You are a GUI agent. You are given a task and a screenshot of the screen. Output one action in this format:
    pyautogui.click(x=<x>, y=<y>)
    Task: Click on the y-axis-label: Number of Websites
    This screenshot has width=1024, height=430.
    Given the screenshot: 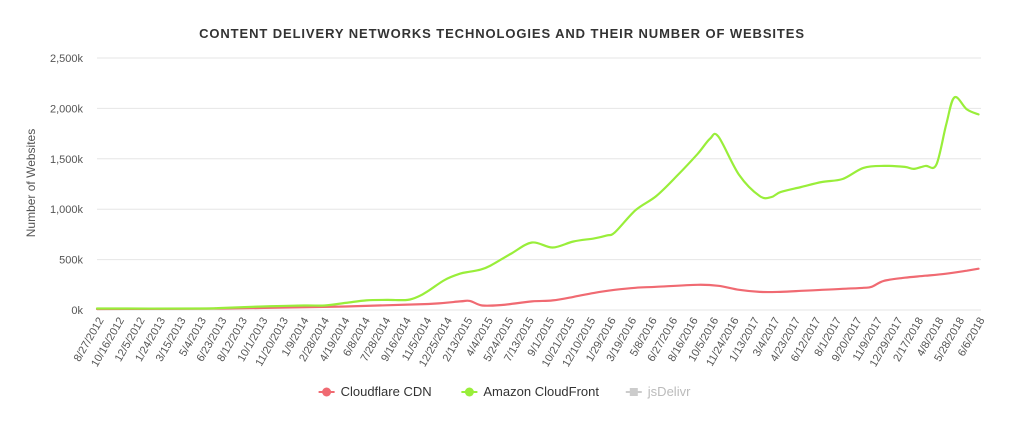 What is the action you would take?
    pyautogui.click(x=31, y=183)
    